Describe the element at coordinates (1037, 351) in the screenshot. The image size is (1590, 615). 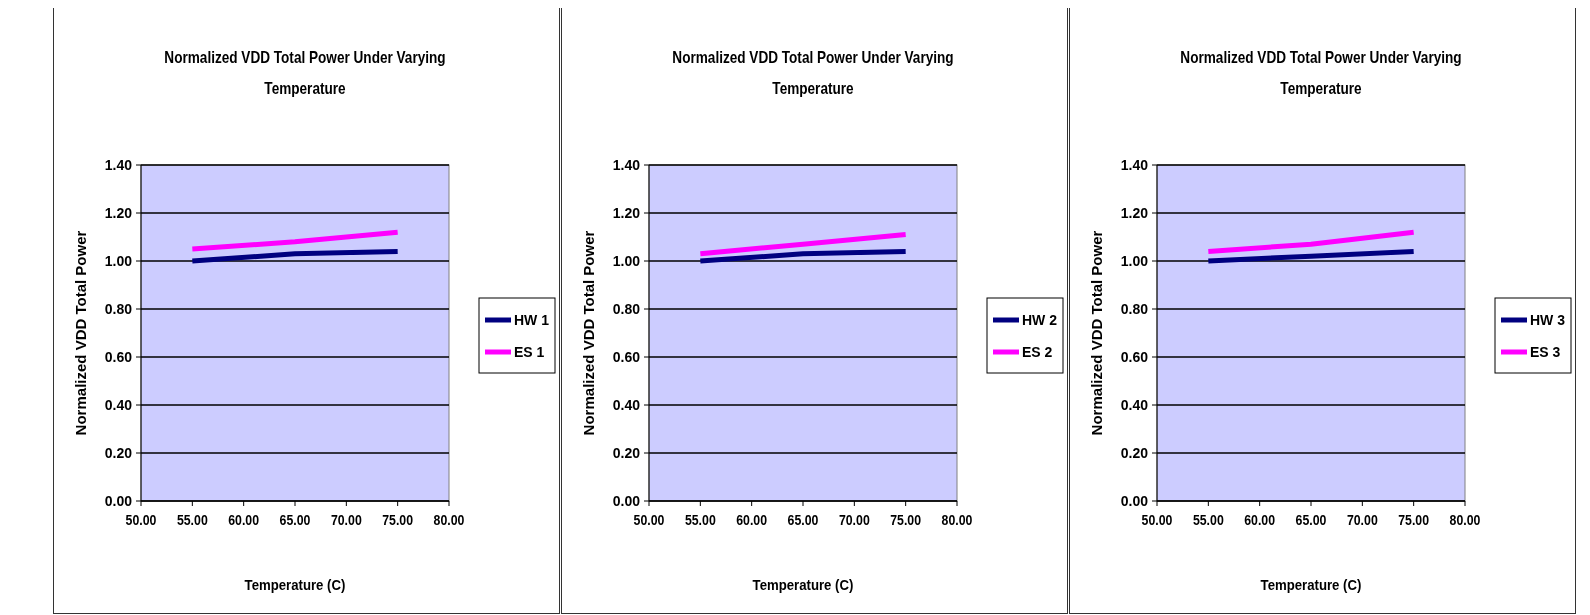
I see `legend-label: ES 2` at that location.